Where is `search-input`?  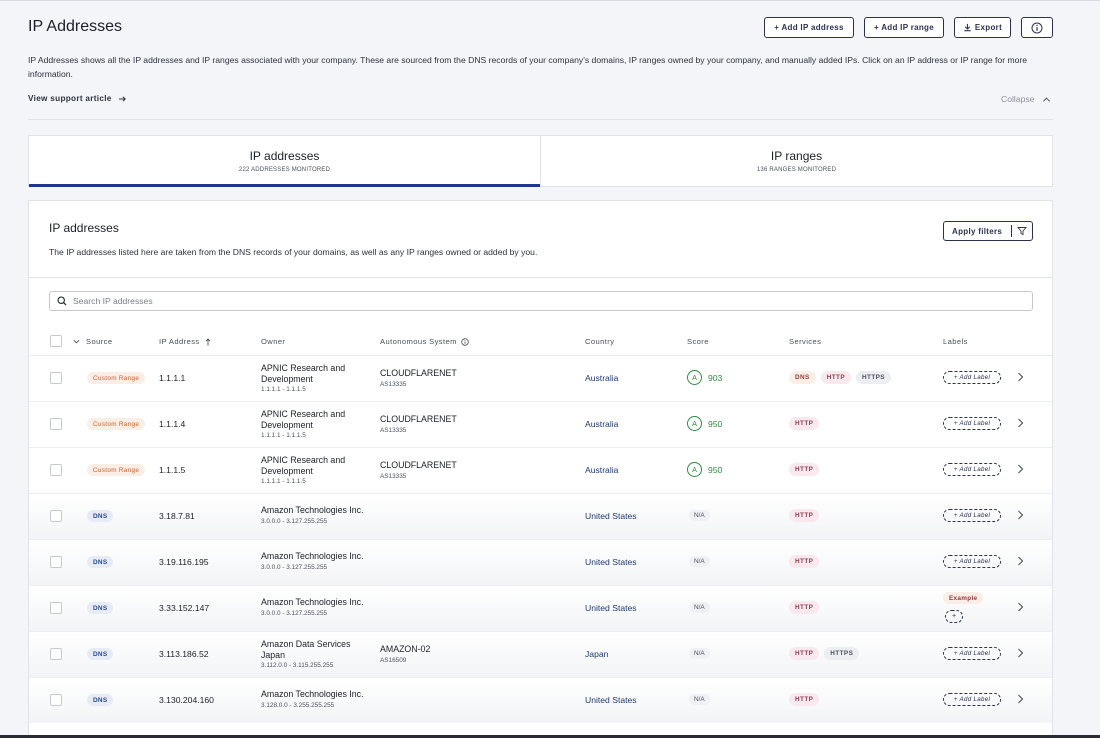
search-input is located at coordinates (523, 301).